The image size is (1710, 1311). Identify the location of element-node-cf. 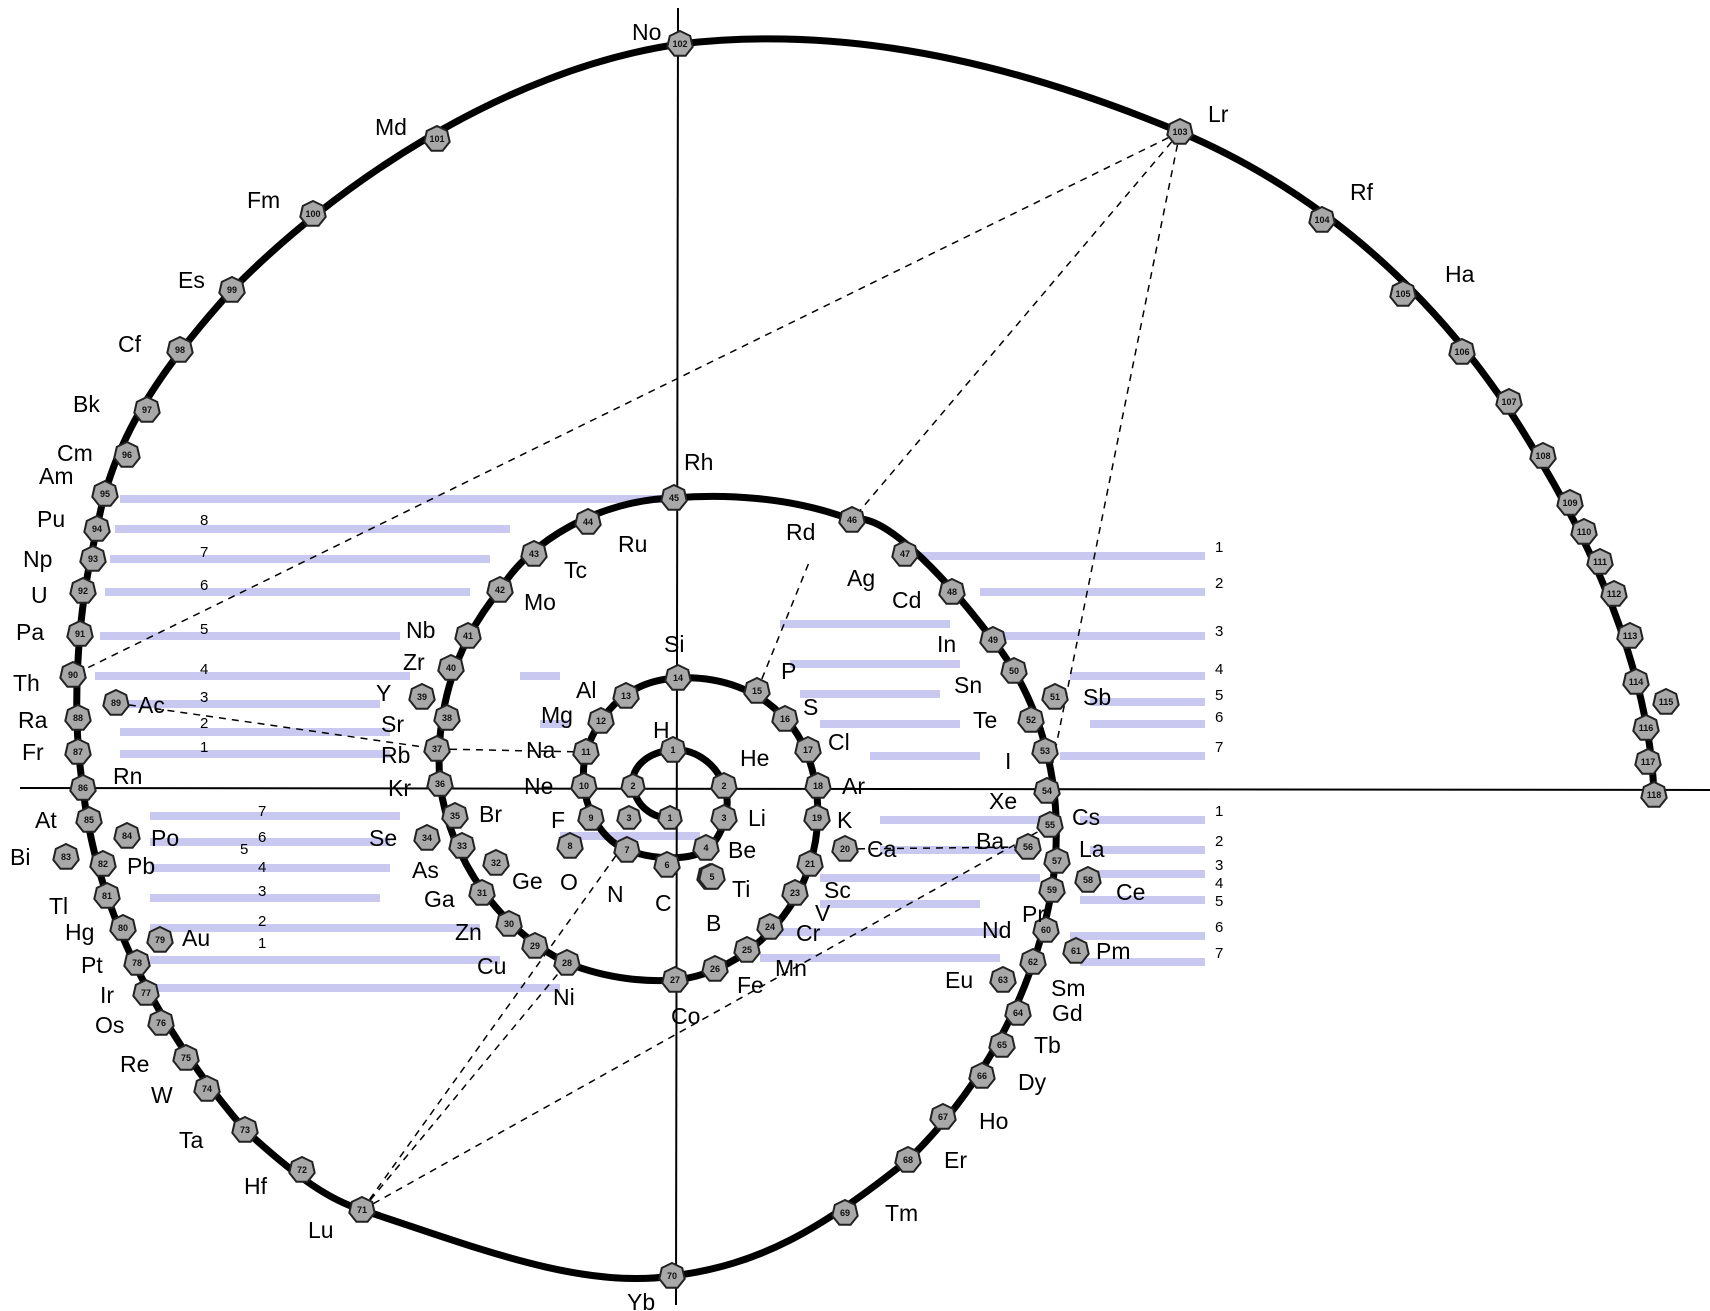
(180, 349).